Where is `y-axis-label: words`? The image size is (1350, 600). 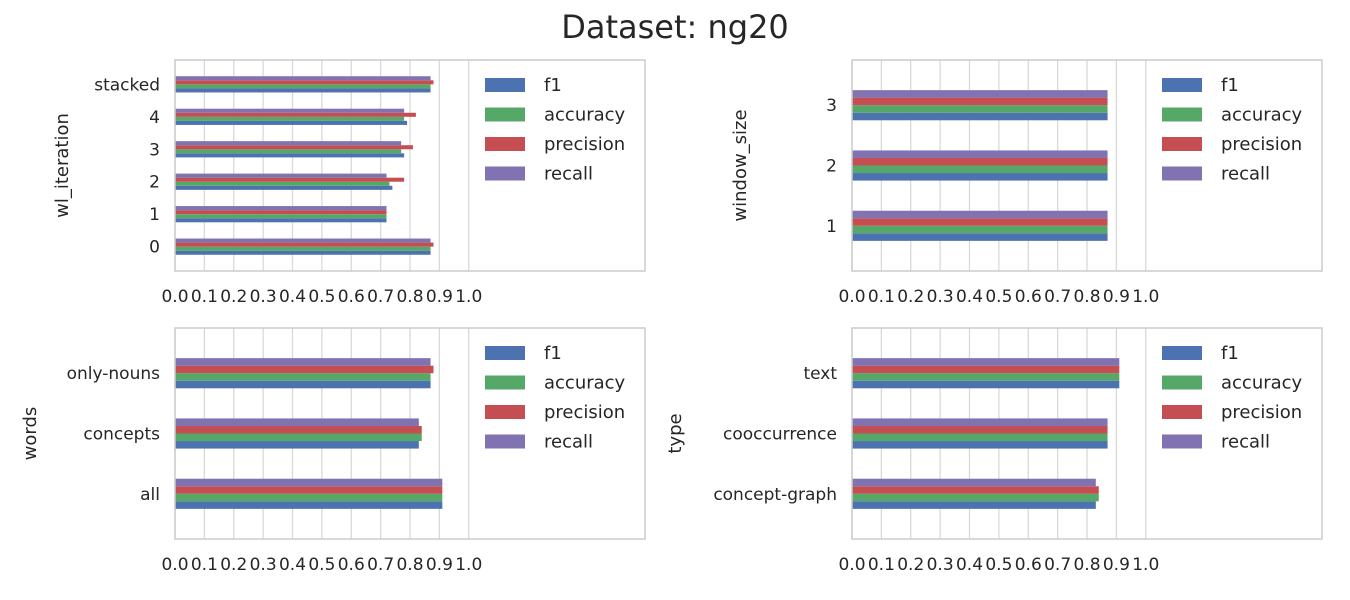 y-axis-label: words is located at coordinates (30, 434).